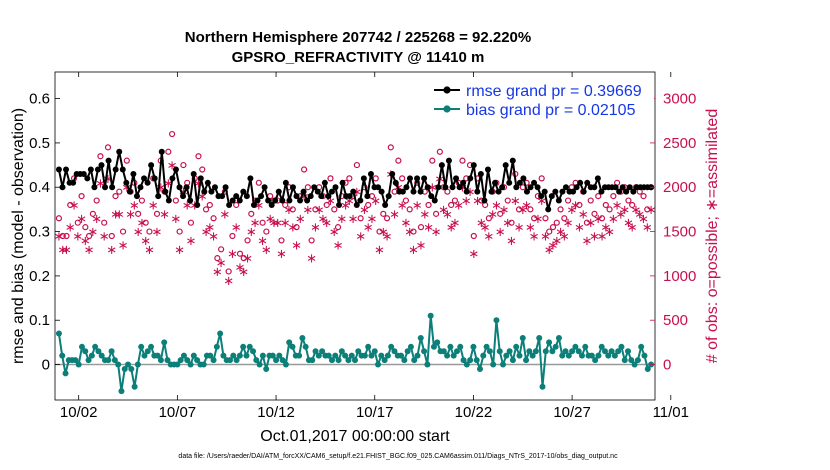 The height and width of the screenshot is (470, 830). I want to click on x-tick-label: 10/12, so click(276, 412).